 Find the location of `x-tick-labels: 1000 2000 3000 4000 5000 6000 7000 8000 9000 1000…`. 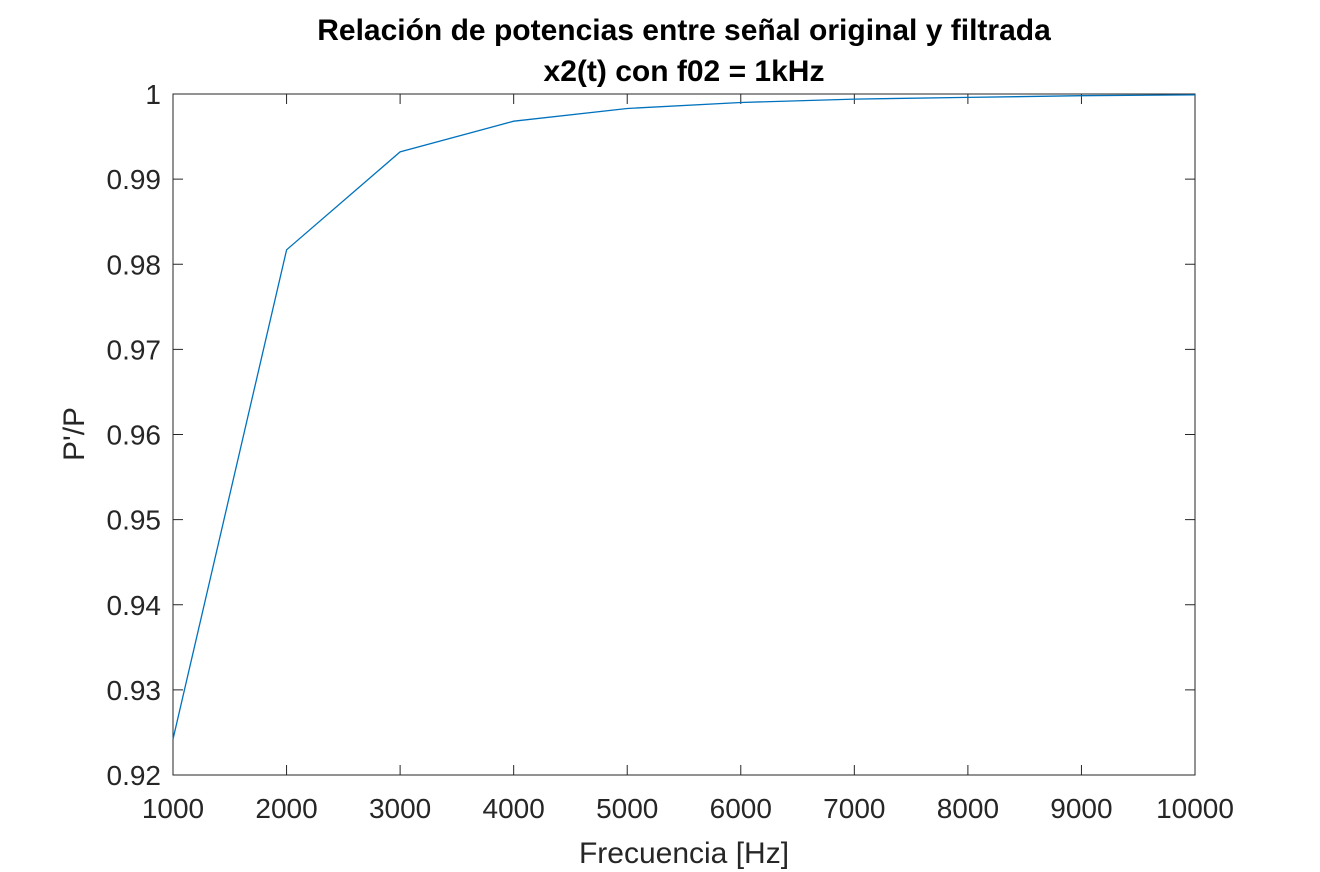

x-tick-labels: 1000 2000 3000 4000 5000 6000 7000 8000 9000 1000… is located at coordinates (688, 808).